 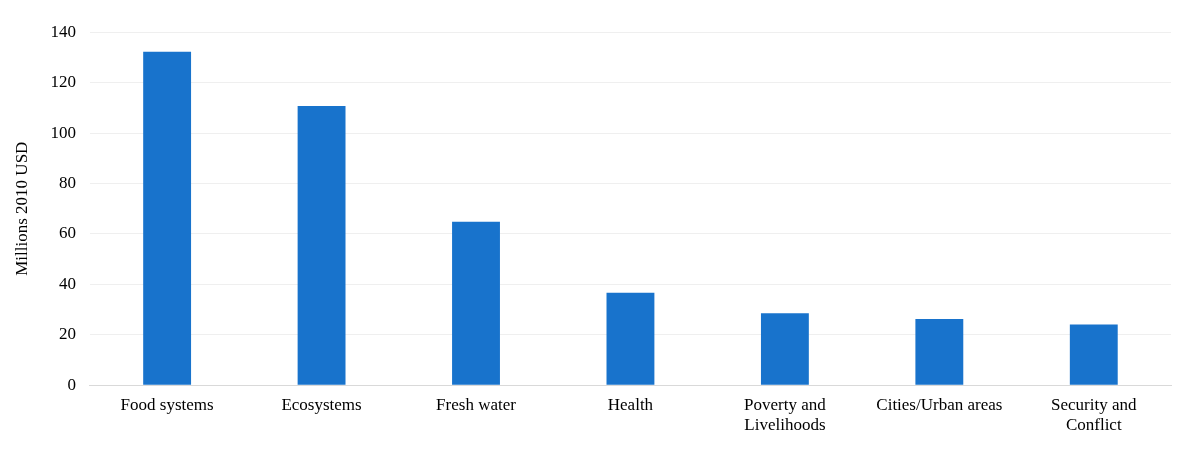 I want to click on x-tick-label: Ecosystems, so click(x=321, y=404).